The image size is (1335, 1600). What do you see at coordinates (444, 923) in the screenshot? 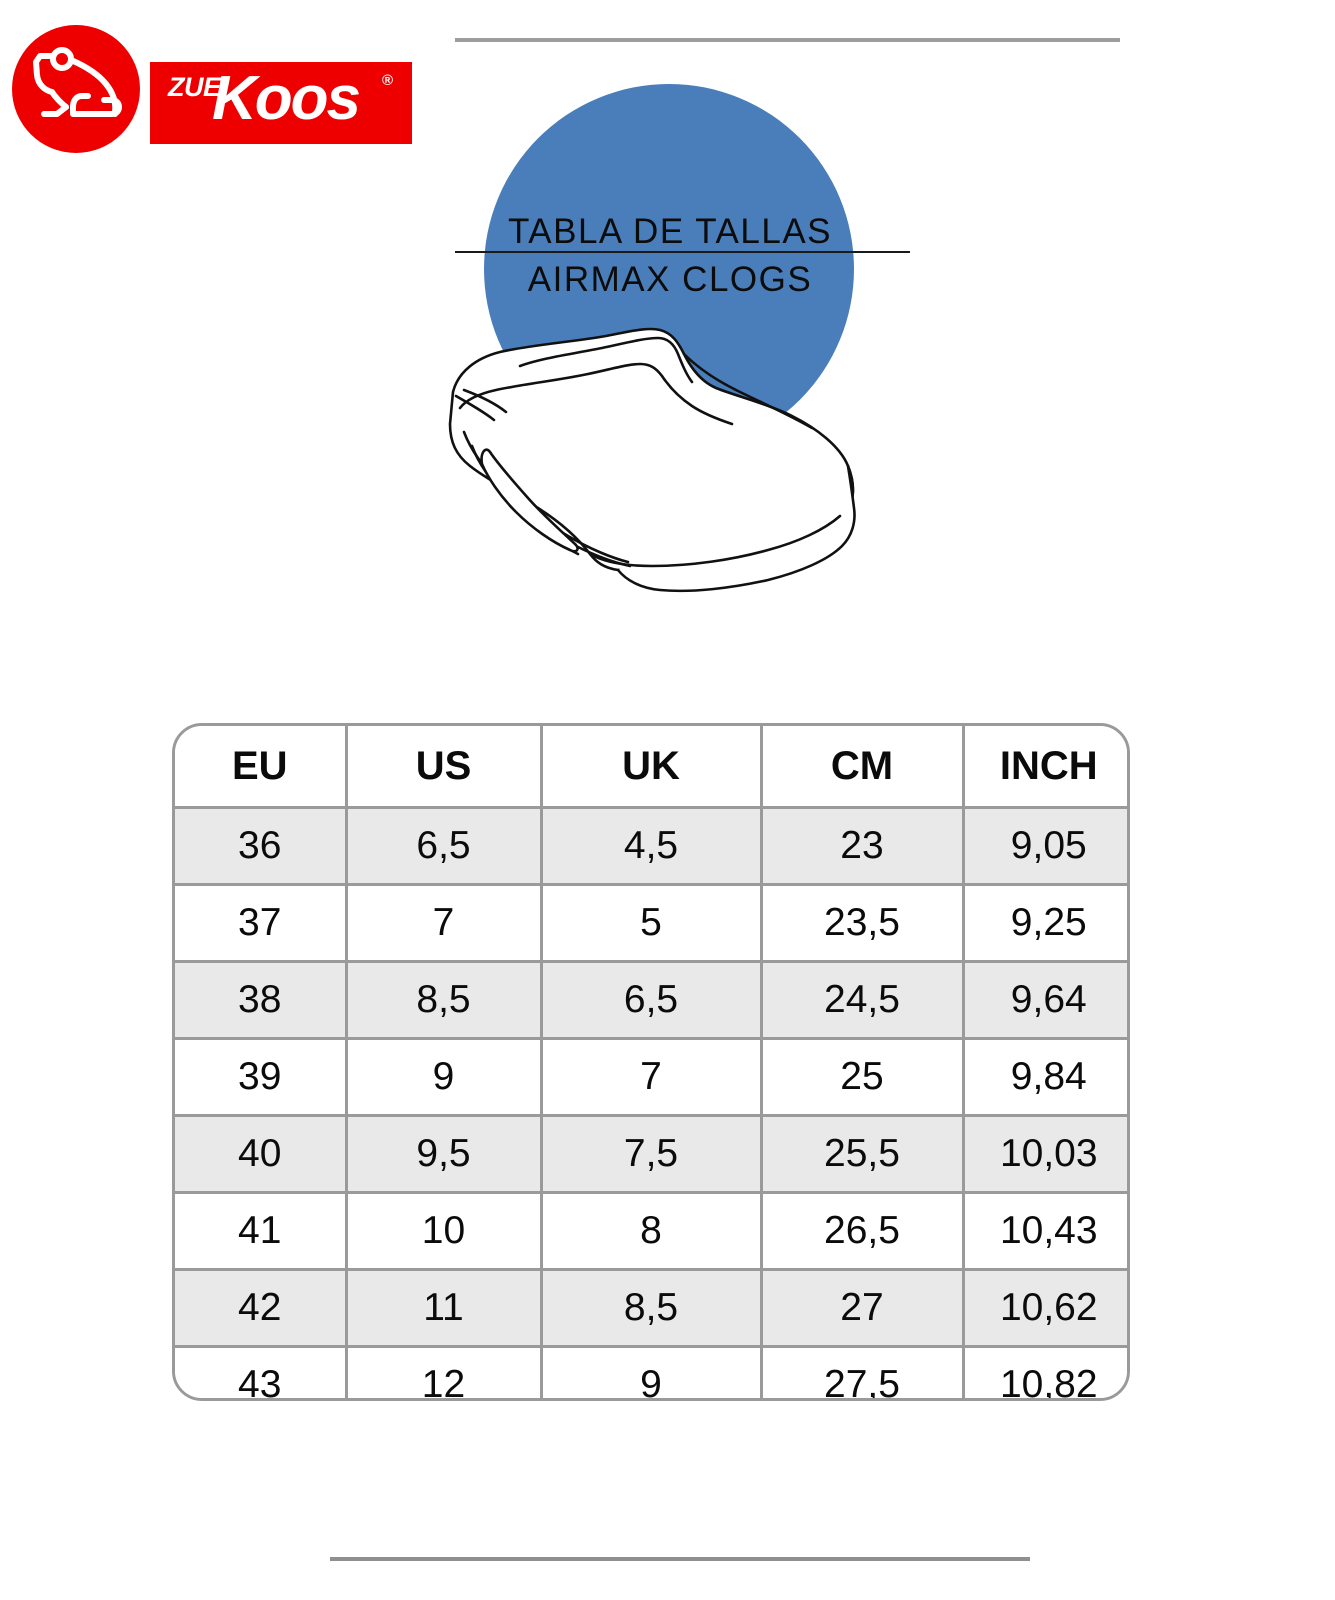
I see `cell-us: 7` at bounding box center [444, 923].